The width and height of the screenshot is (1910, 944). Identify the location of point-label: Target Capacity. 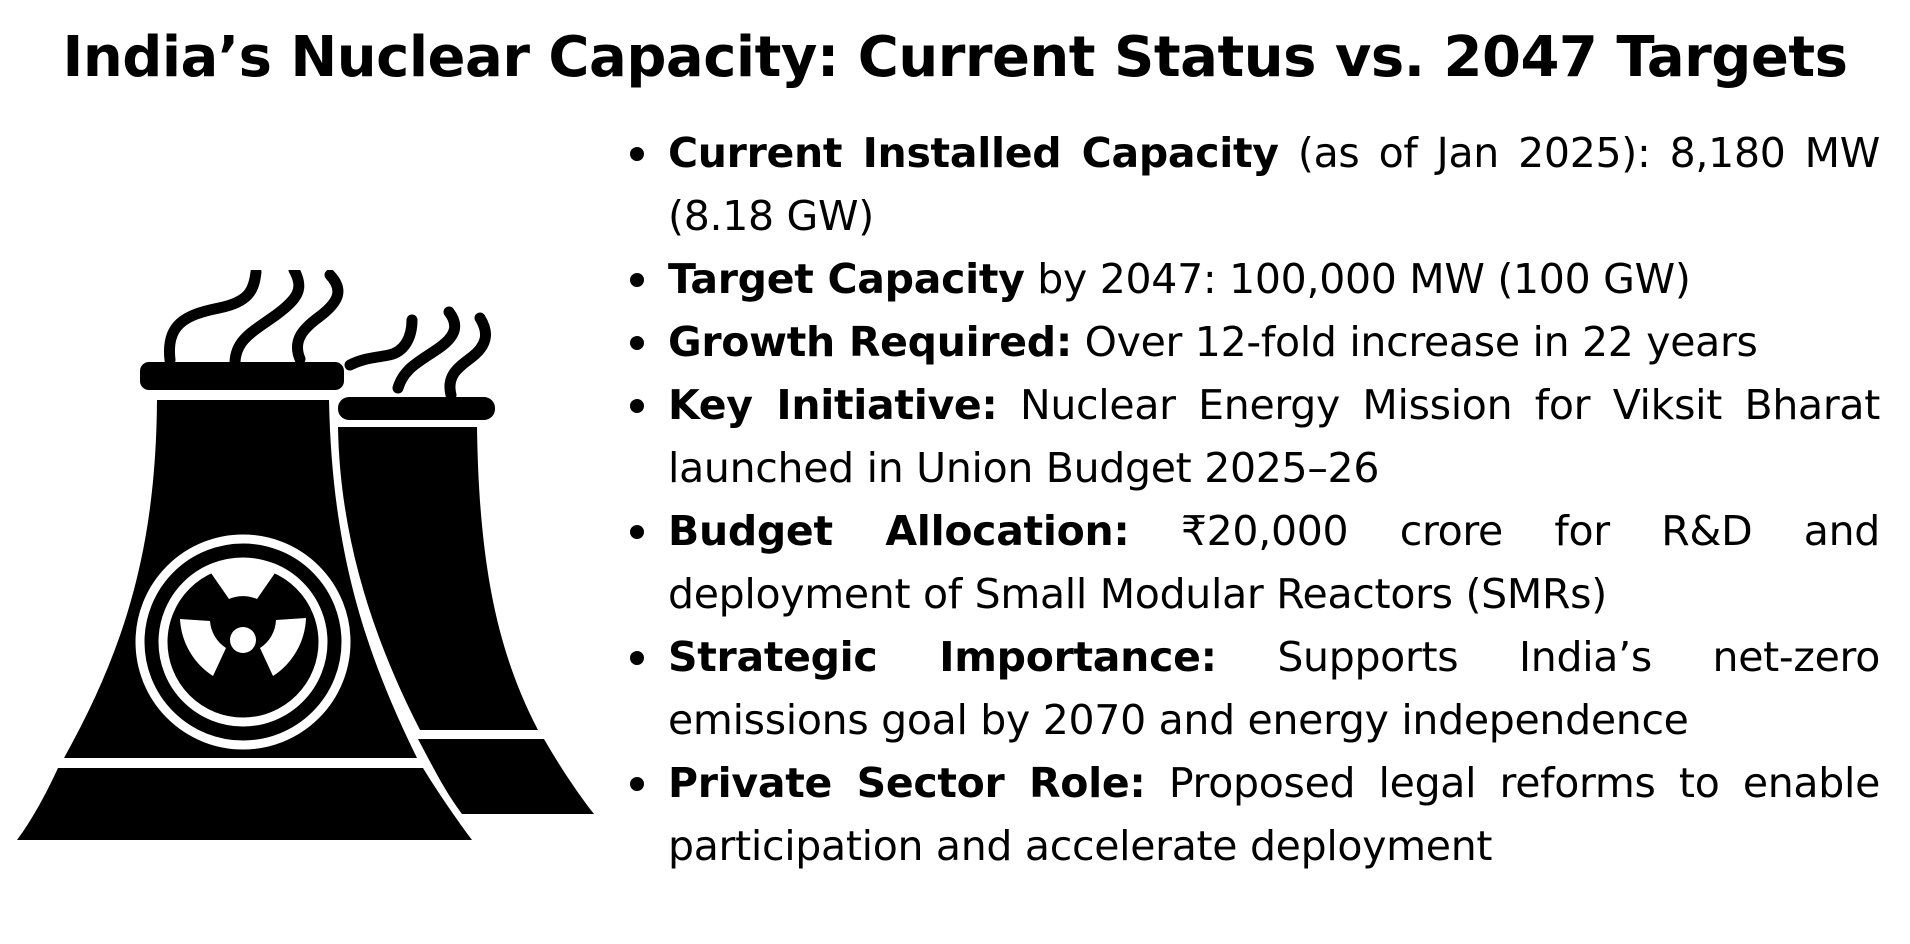
(846, 279).